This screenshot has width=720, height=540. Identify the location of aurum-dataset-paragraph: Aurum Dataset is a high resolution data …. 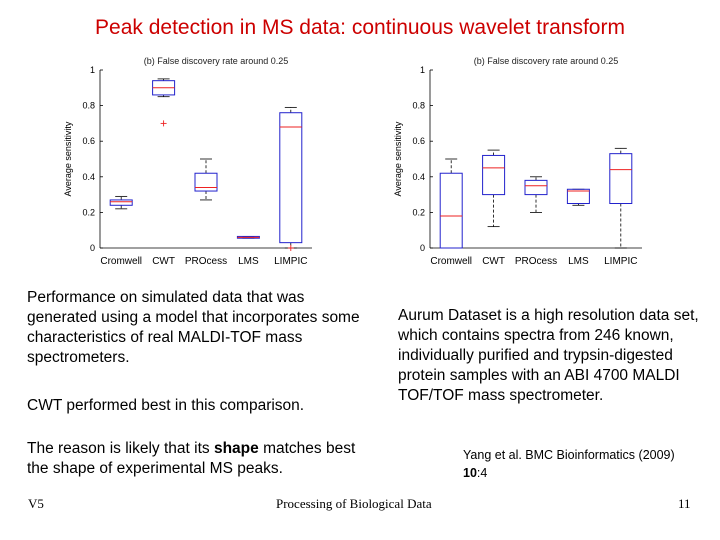
(548, 355).